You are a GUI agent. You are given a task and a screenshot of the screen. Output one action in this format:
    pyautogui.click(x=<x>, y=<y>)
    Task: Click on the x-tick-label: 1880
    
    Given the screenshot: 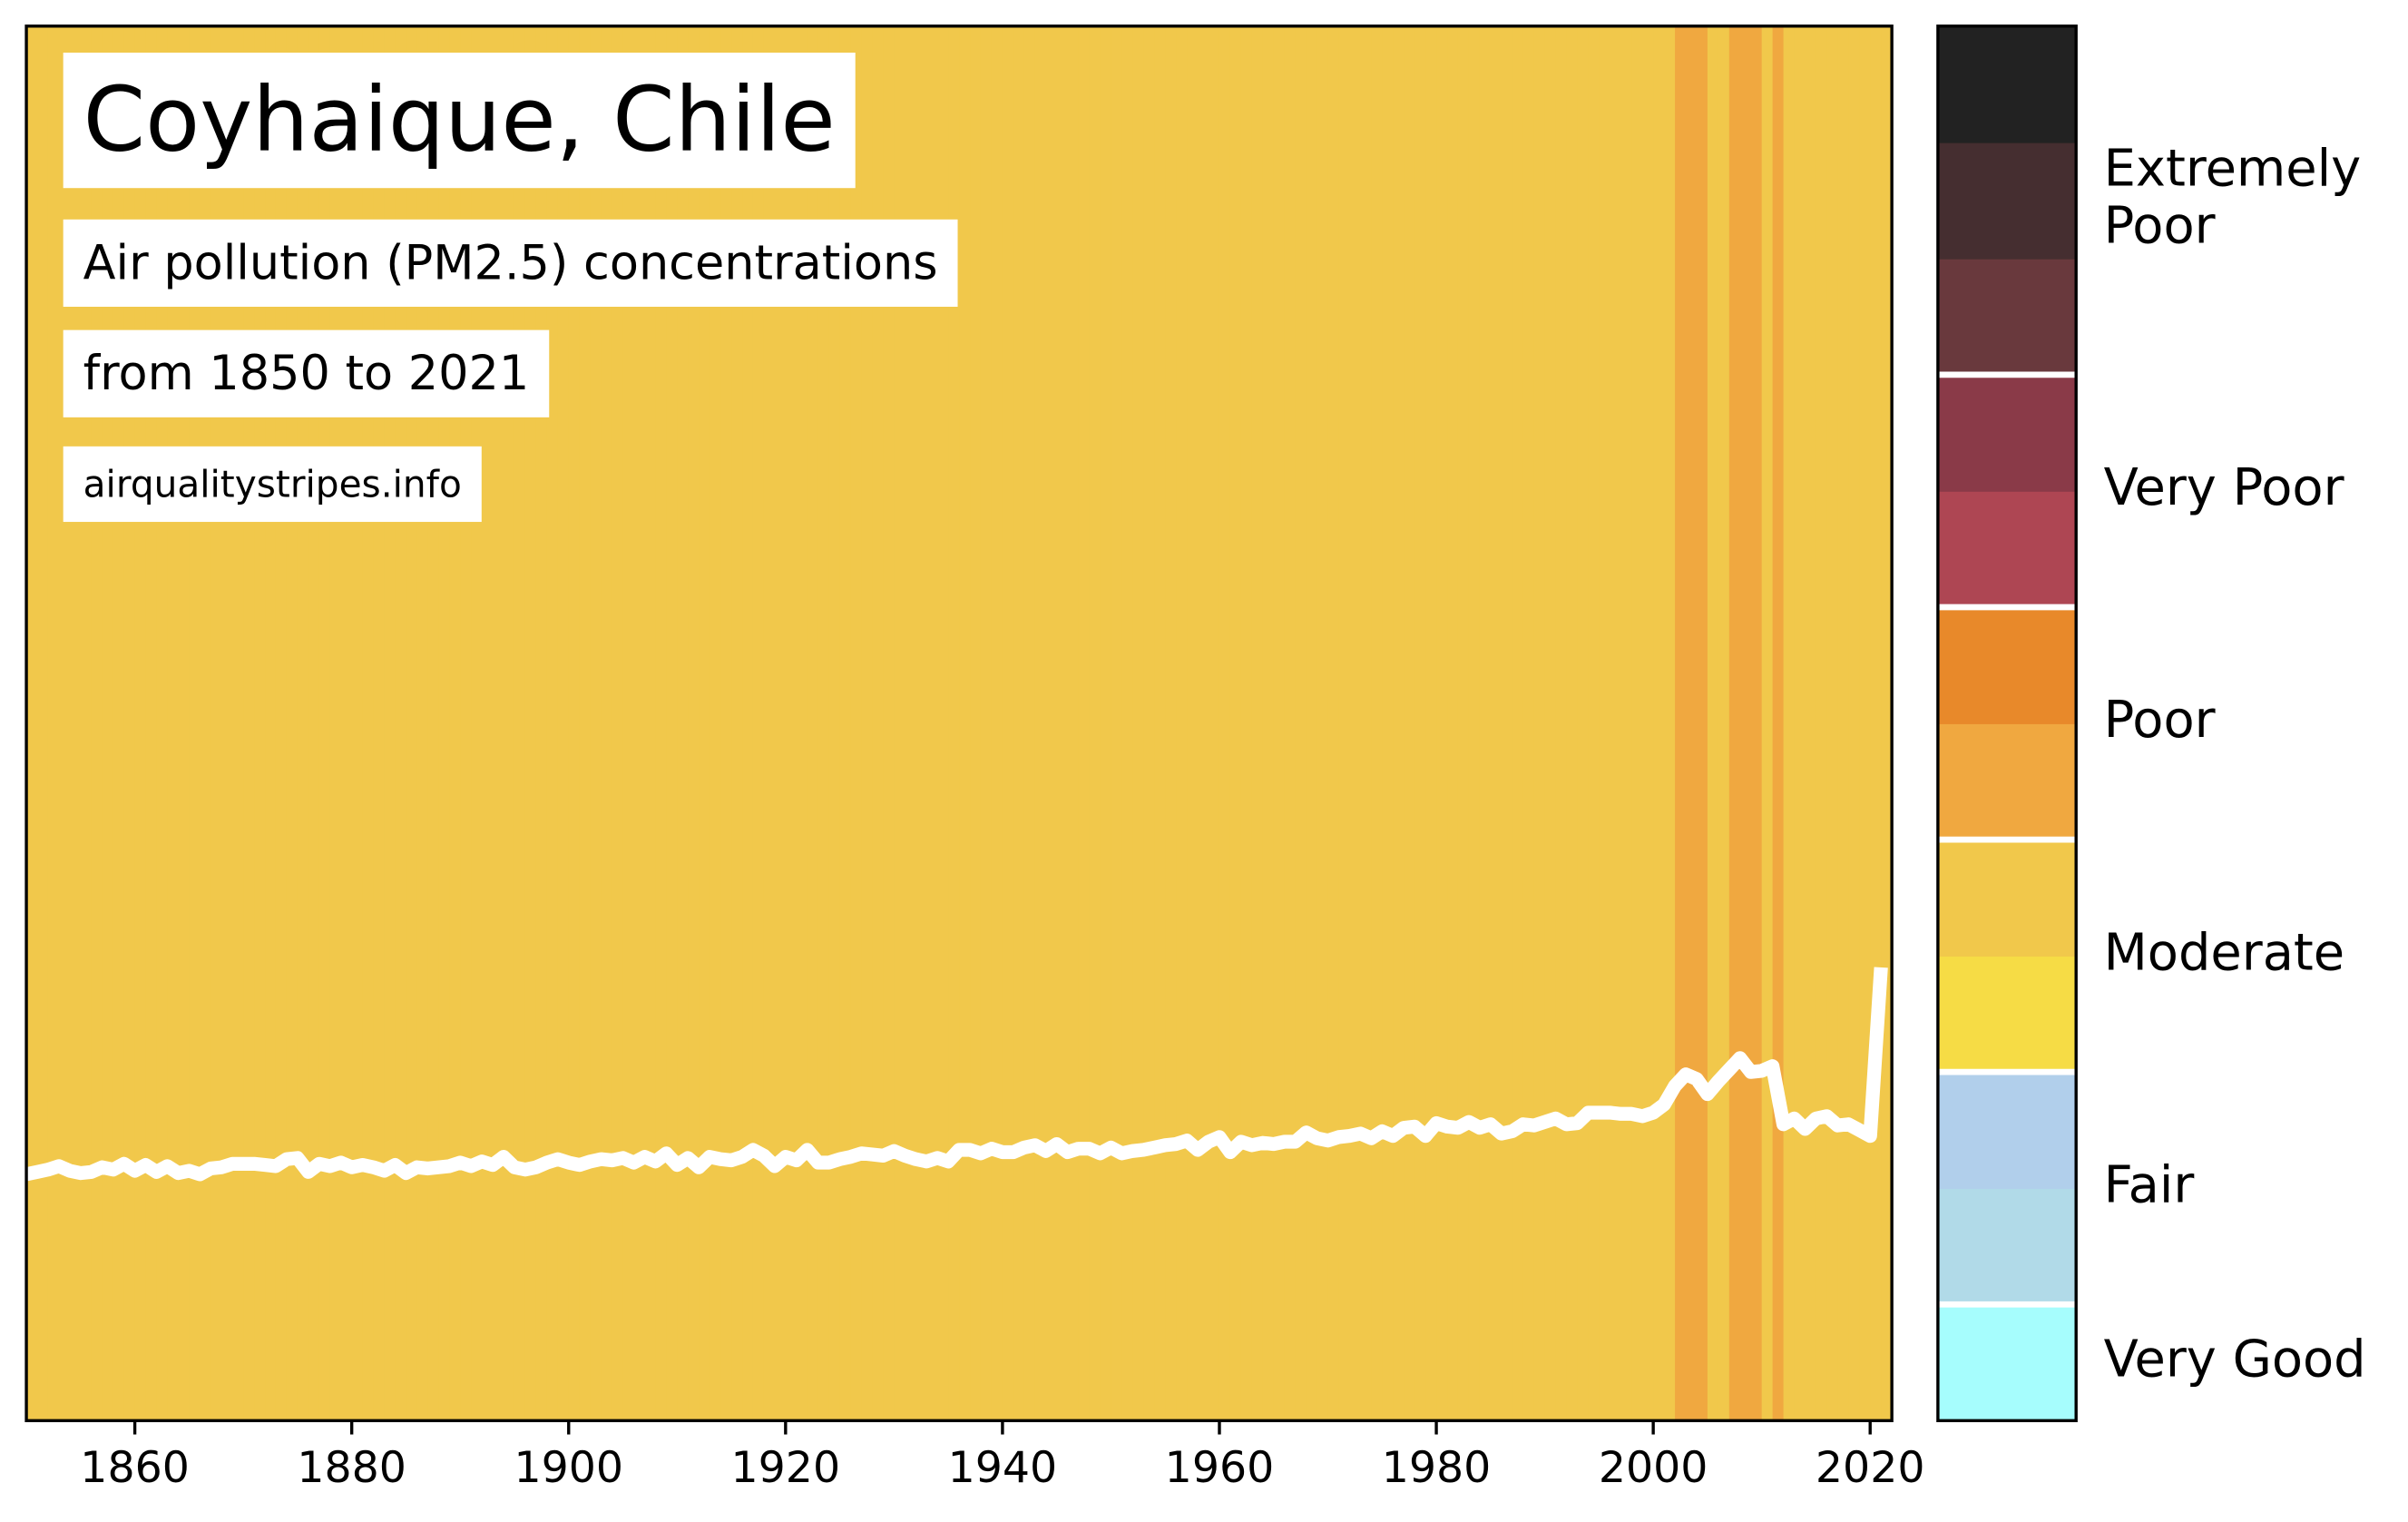 What is the action you would take?
    pyautogui.click(x=352, y=1468)
    